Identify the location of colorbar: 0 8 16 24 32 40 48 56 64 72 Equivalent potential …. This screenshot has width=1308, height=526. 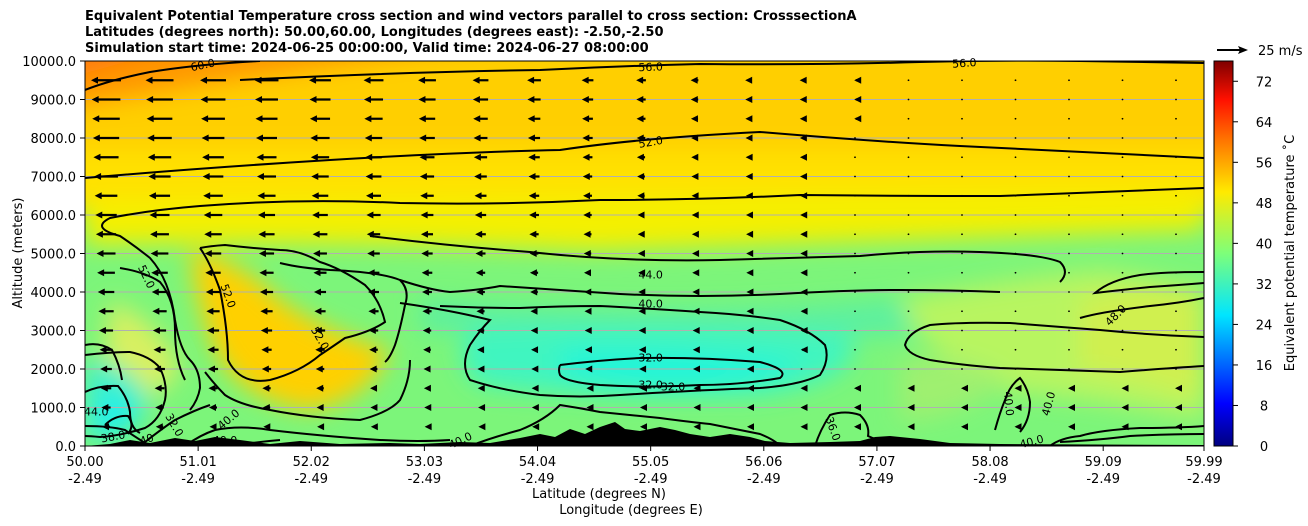
(1255, 257).